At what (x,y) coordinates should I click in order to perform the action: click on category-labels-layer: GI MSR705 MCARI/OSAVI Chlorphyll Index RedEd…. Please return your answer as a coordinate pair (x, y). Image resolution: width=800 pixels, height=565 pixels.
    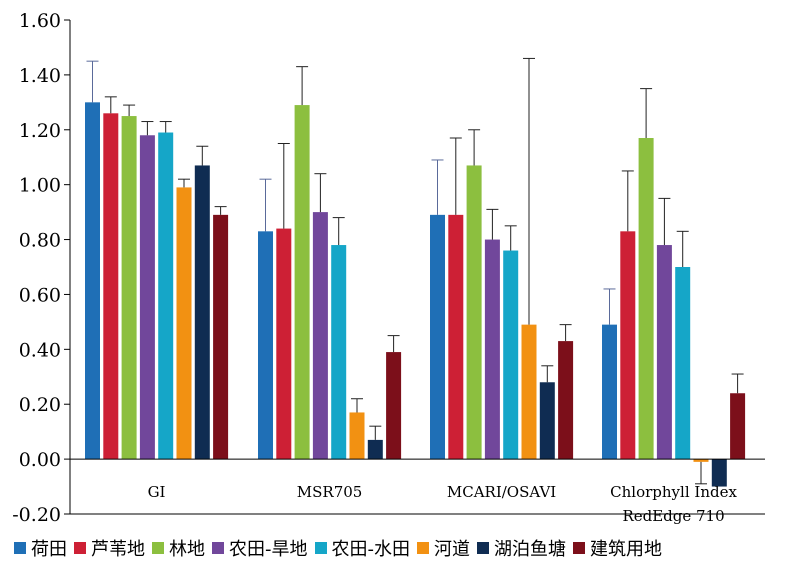
    Looking at the image, I should click on (443, 504).